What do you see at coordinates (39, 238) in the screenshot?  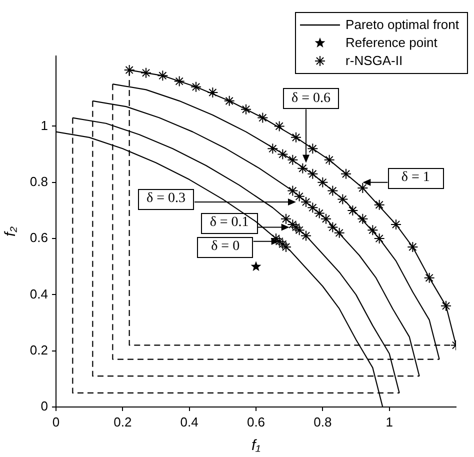 I see `y-tick-label: 0.6` at bounding box center [39, 238].